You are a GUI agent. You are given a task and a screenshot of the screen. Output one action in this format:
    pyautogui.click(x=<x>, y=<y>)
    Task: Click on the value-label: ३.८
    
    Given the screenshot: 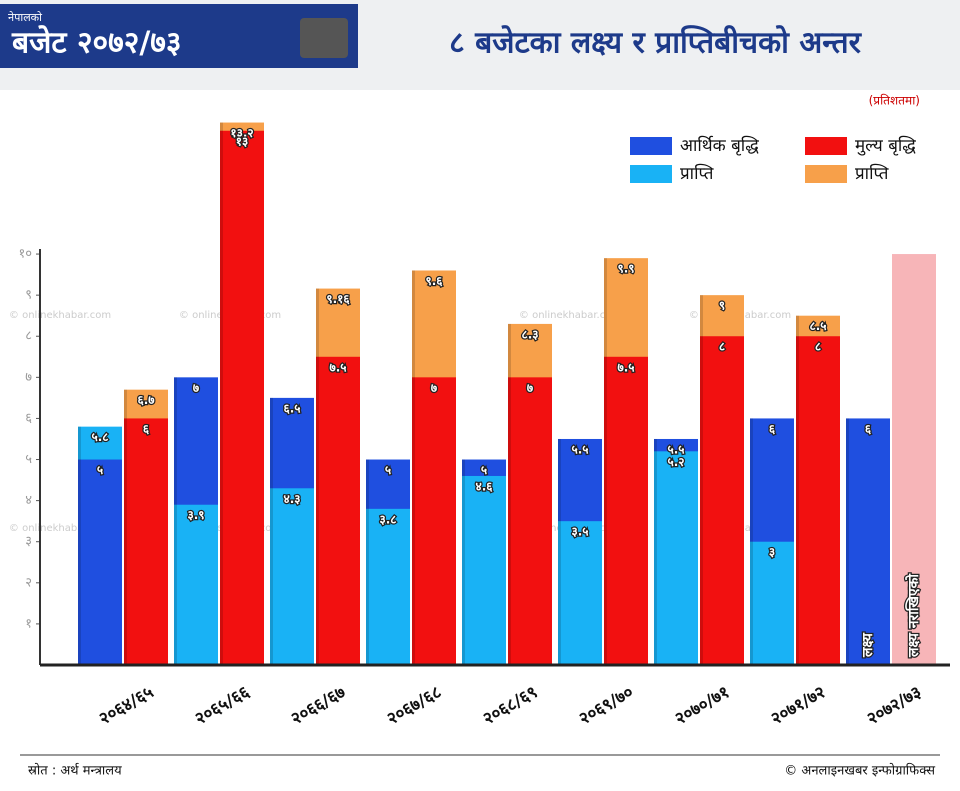 What is the action you would take?
    pyautogui.click(x=387, y=519)
    